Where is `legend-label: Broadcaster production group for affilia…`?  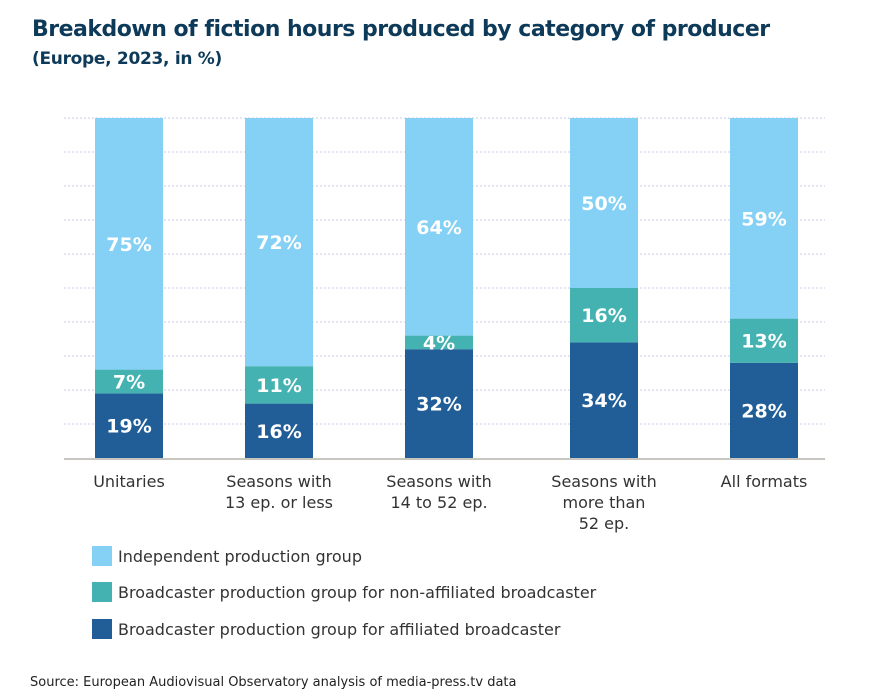
legend-label: Broadcaster production group for affilia… is located at coordinates (339, 629).